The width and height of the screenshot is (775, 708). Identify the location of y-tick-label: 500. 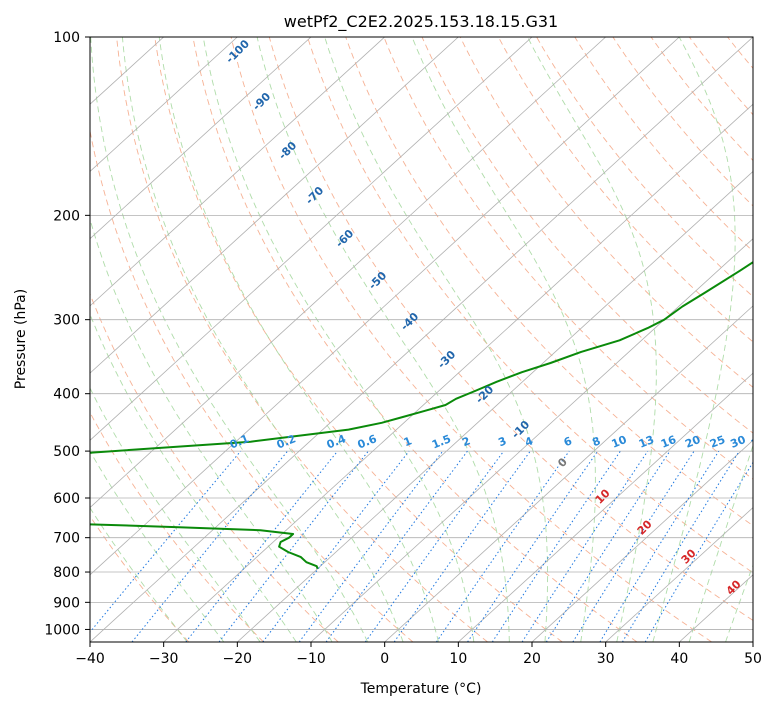
(66, 452).